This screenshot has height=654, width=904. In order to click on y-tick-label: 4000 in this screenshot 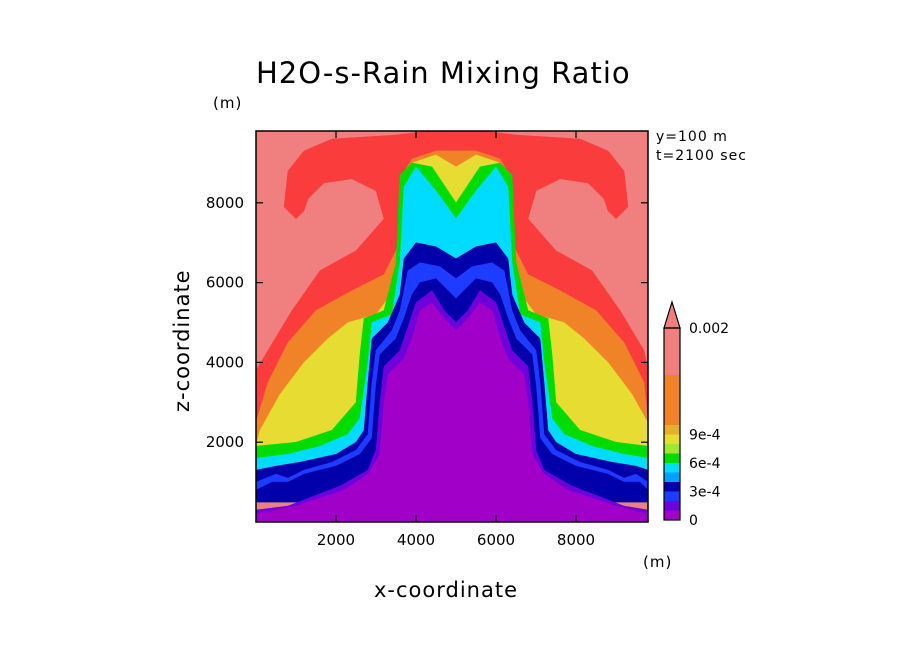, I will do `click(225, 362)`.